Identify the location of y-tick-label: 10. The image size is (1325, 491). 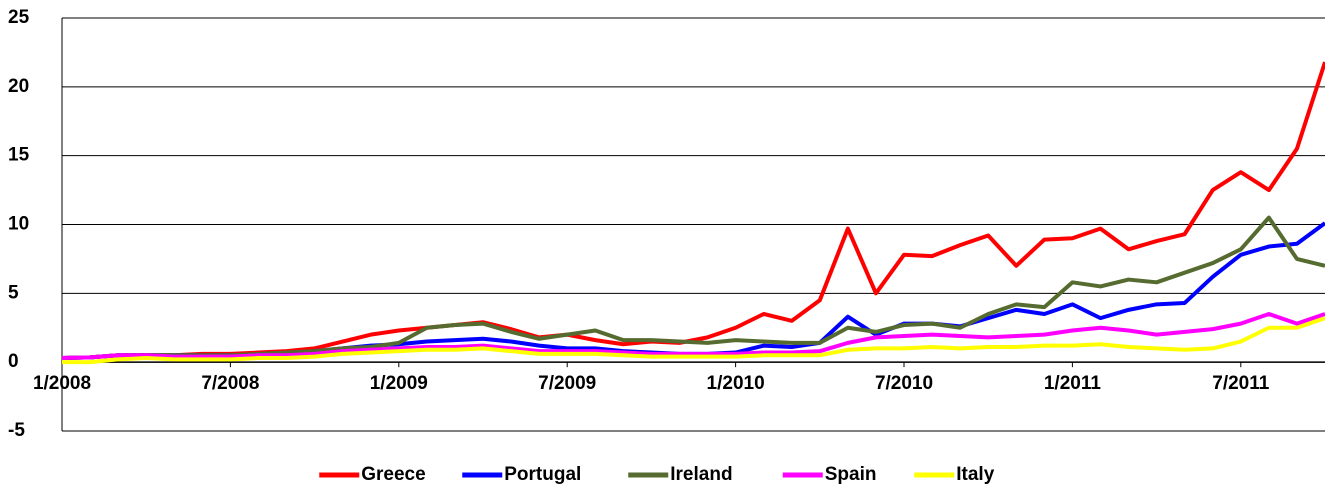
(18, 224).